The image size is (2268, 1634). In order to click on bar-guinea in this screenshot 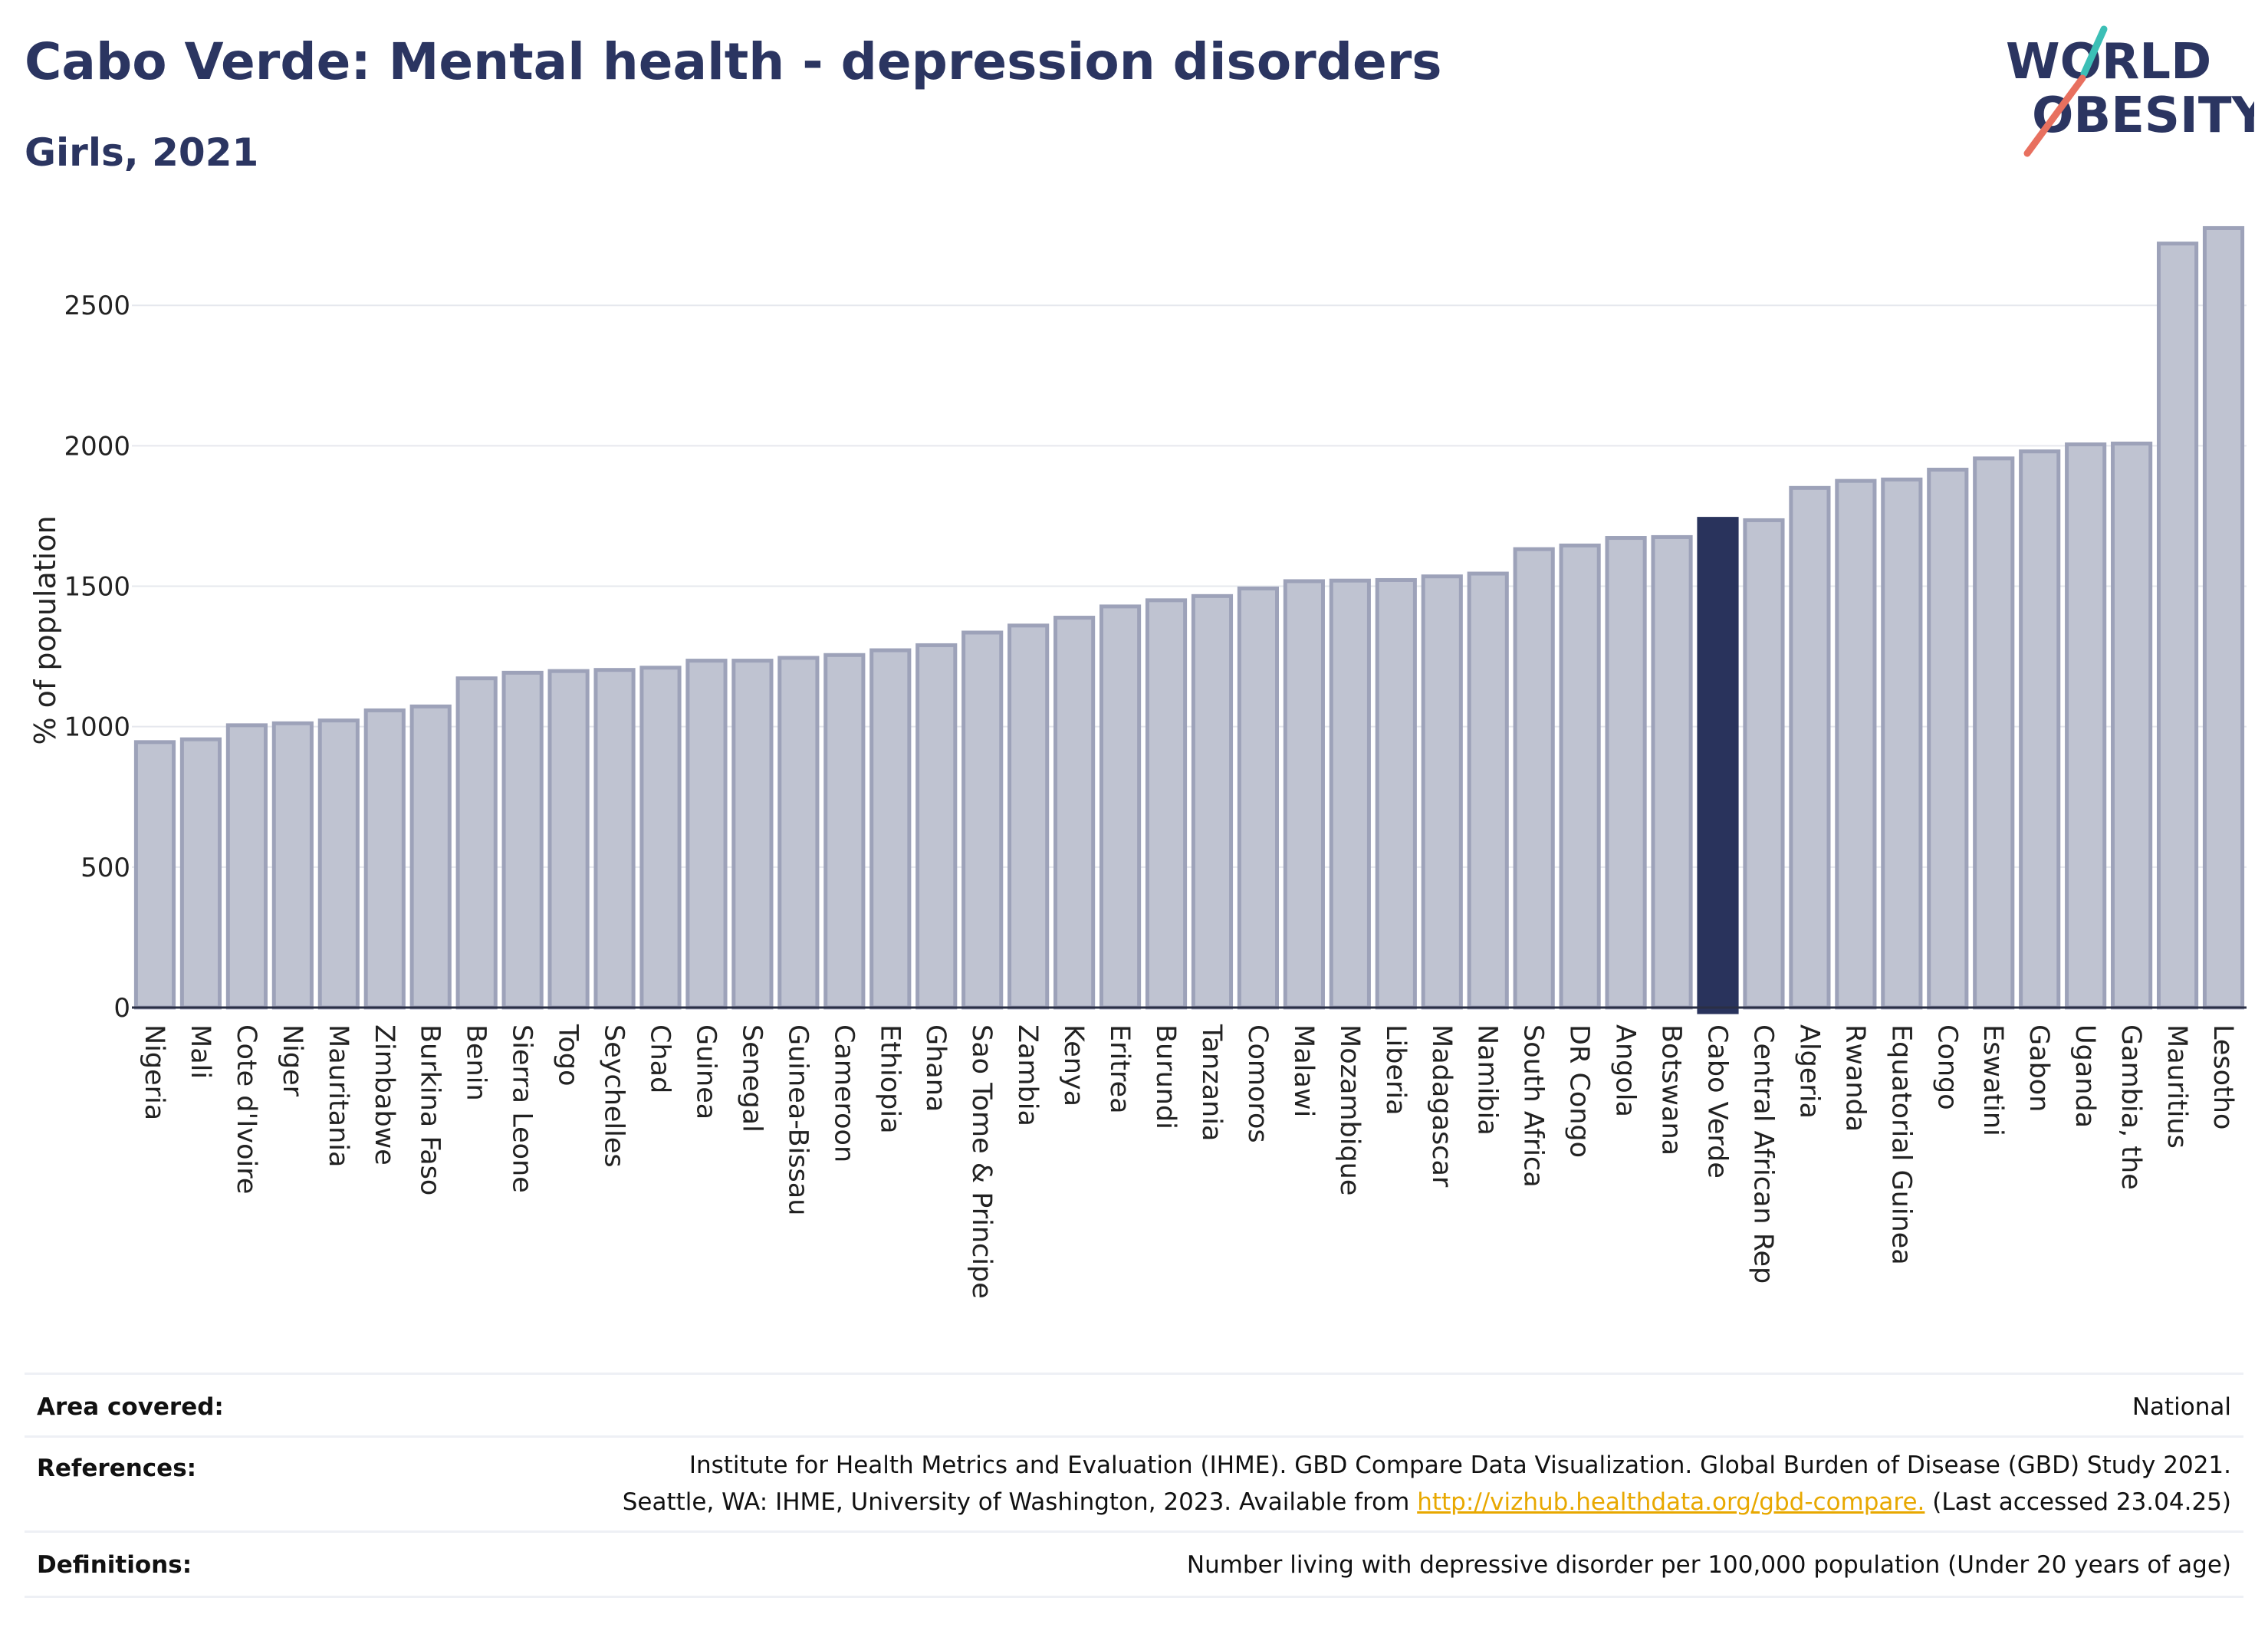, I will do `click(706, 835)`.